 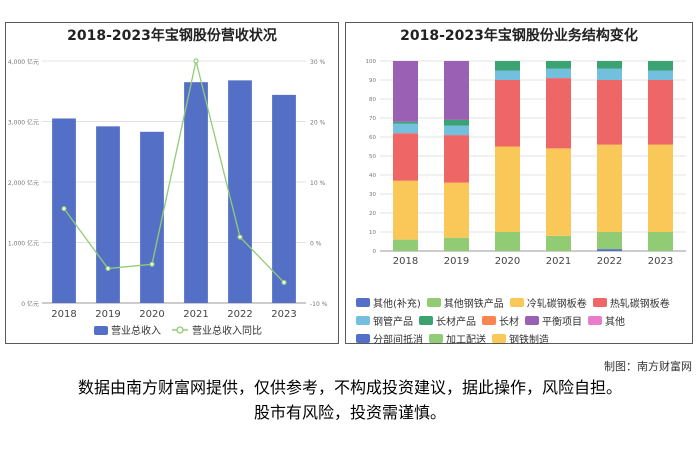 What do you see at coordinates (371, 62) in the screenshot?
I see `y-tick-label: 100` at bounding box center [371, 62].